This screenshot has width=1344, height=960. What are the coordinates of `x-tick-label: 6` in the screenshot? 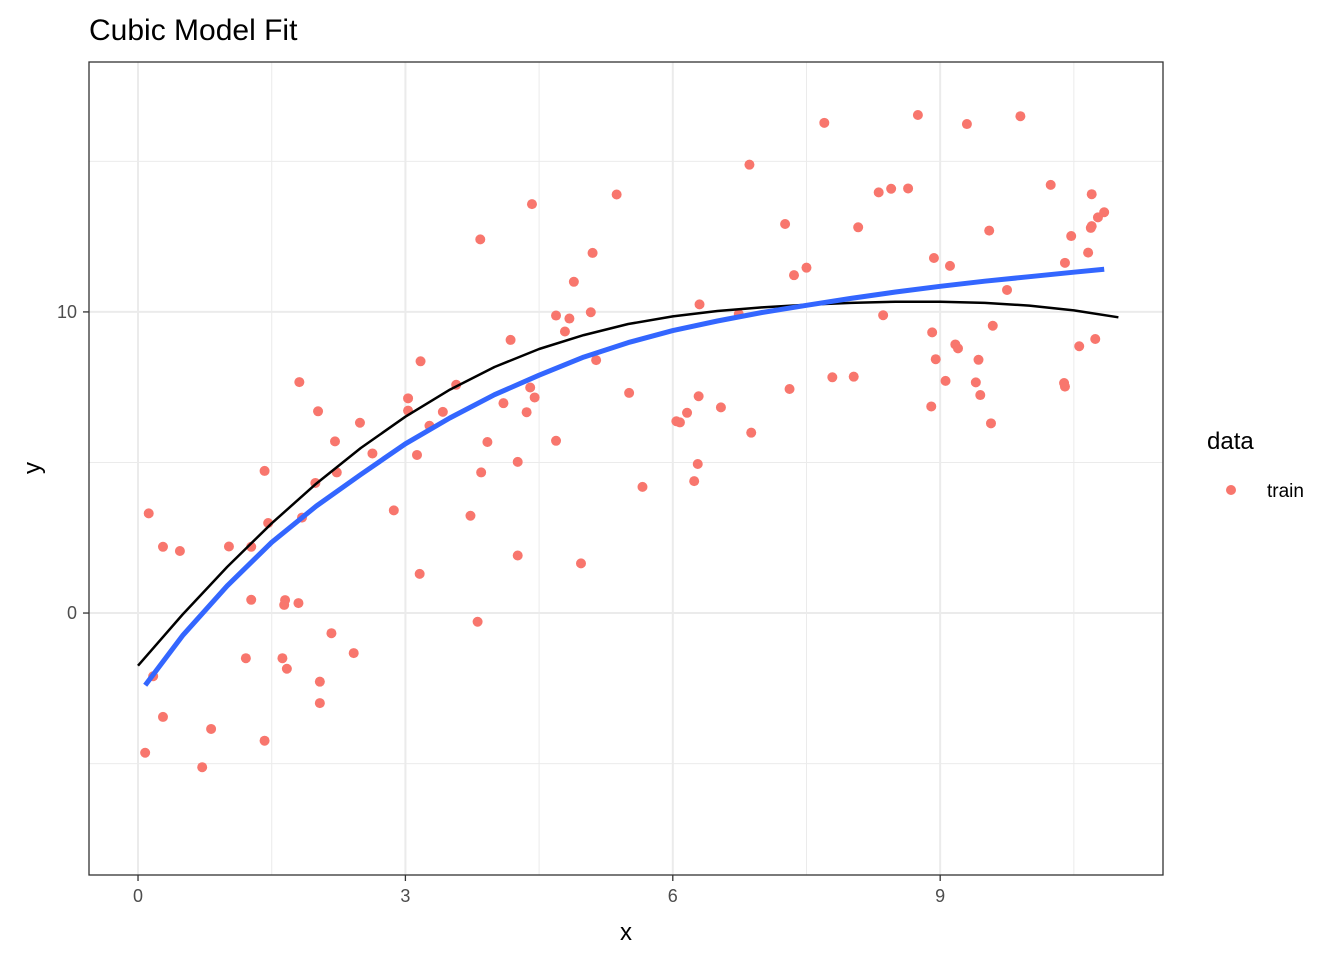 It's located at (673, 896).